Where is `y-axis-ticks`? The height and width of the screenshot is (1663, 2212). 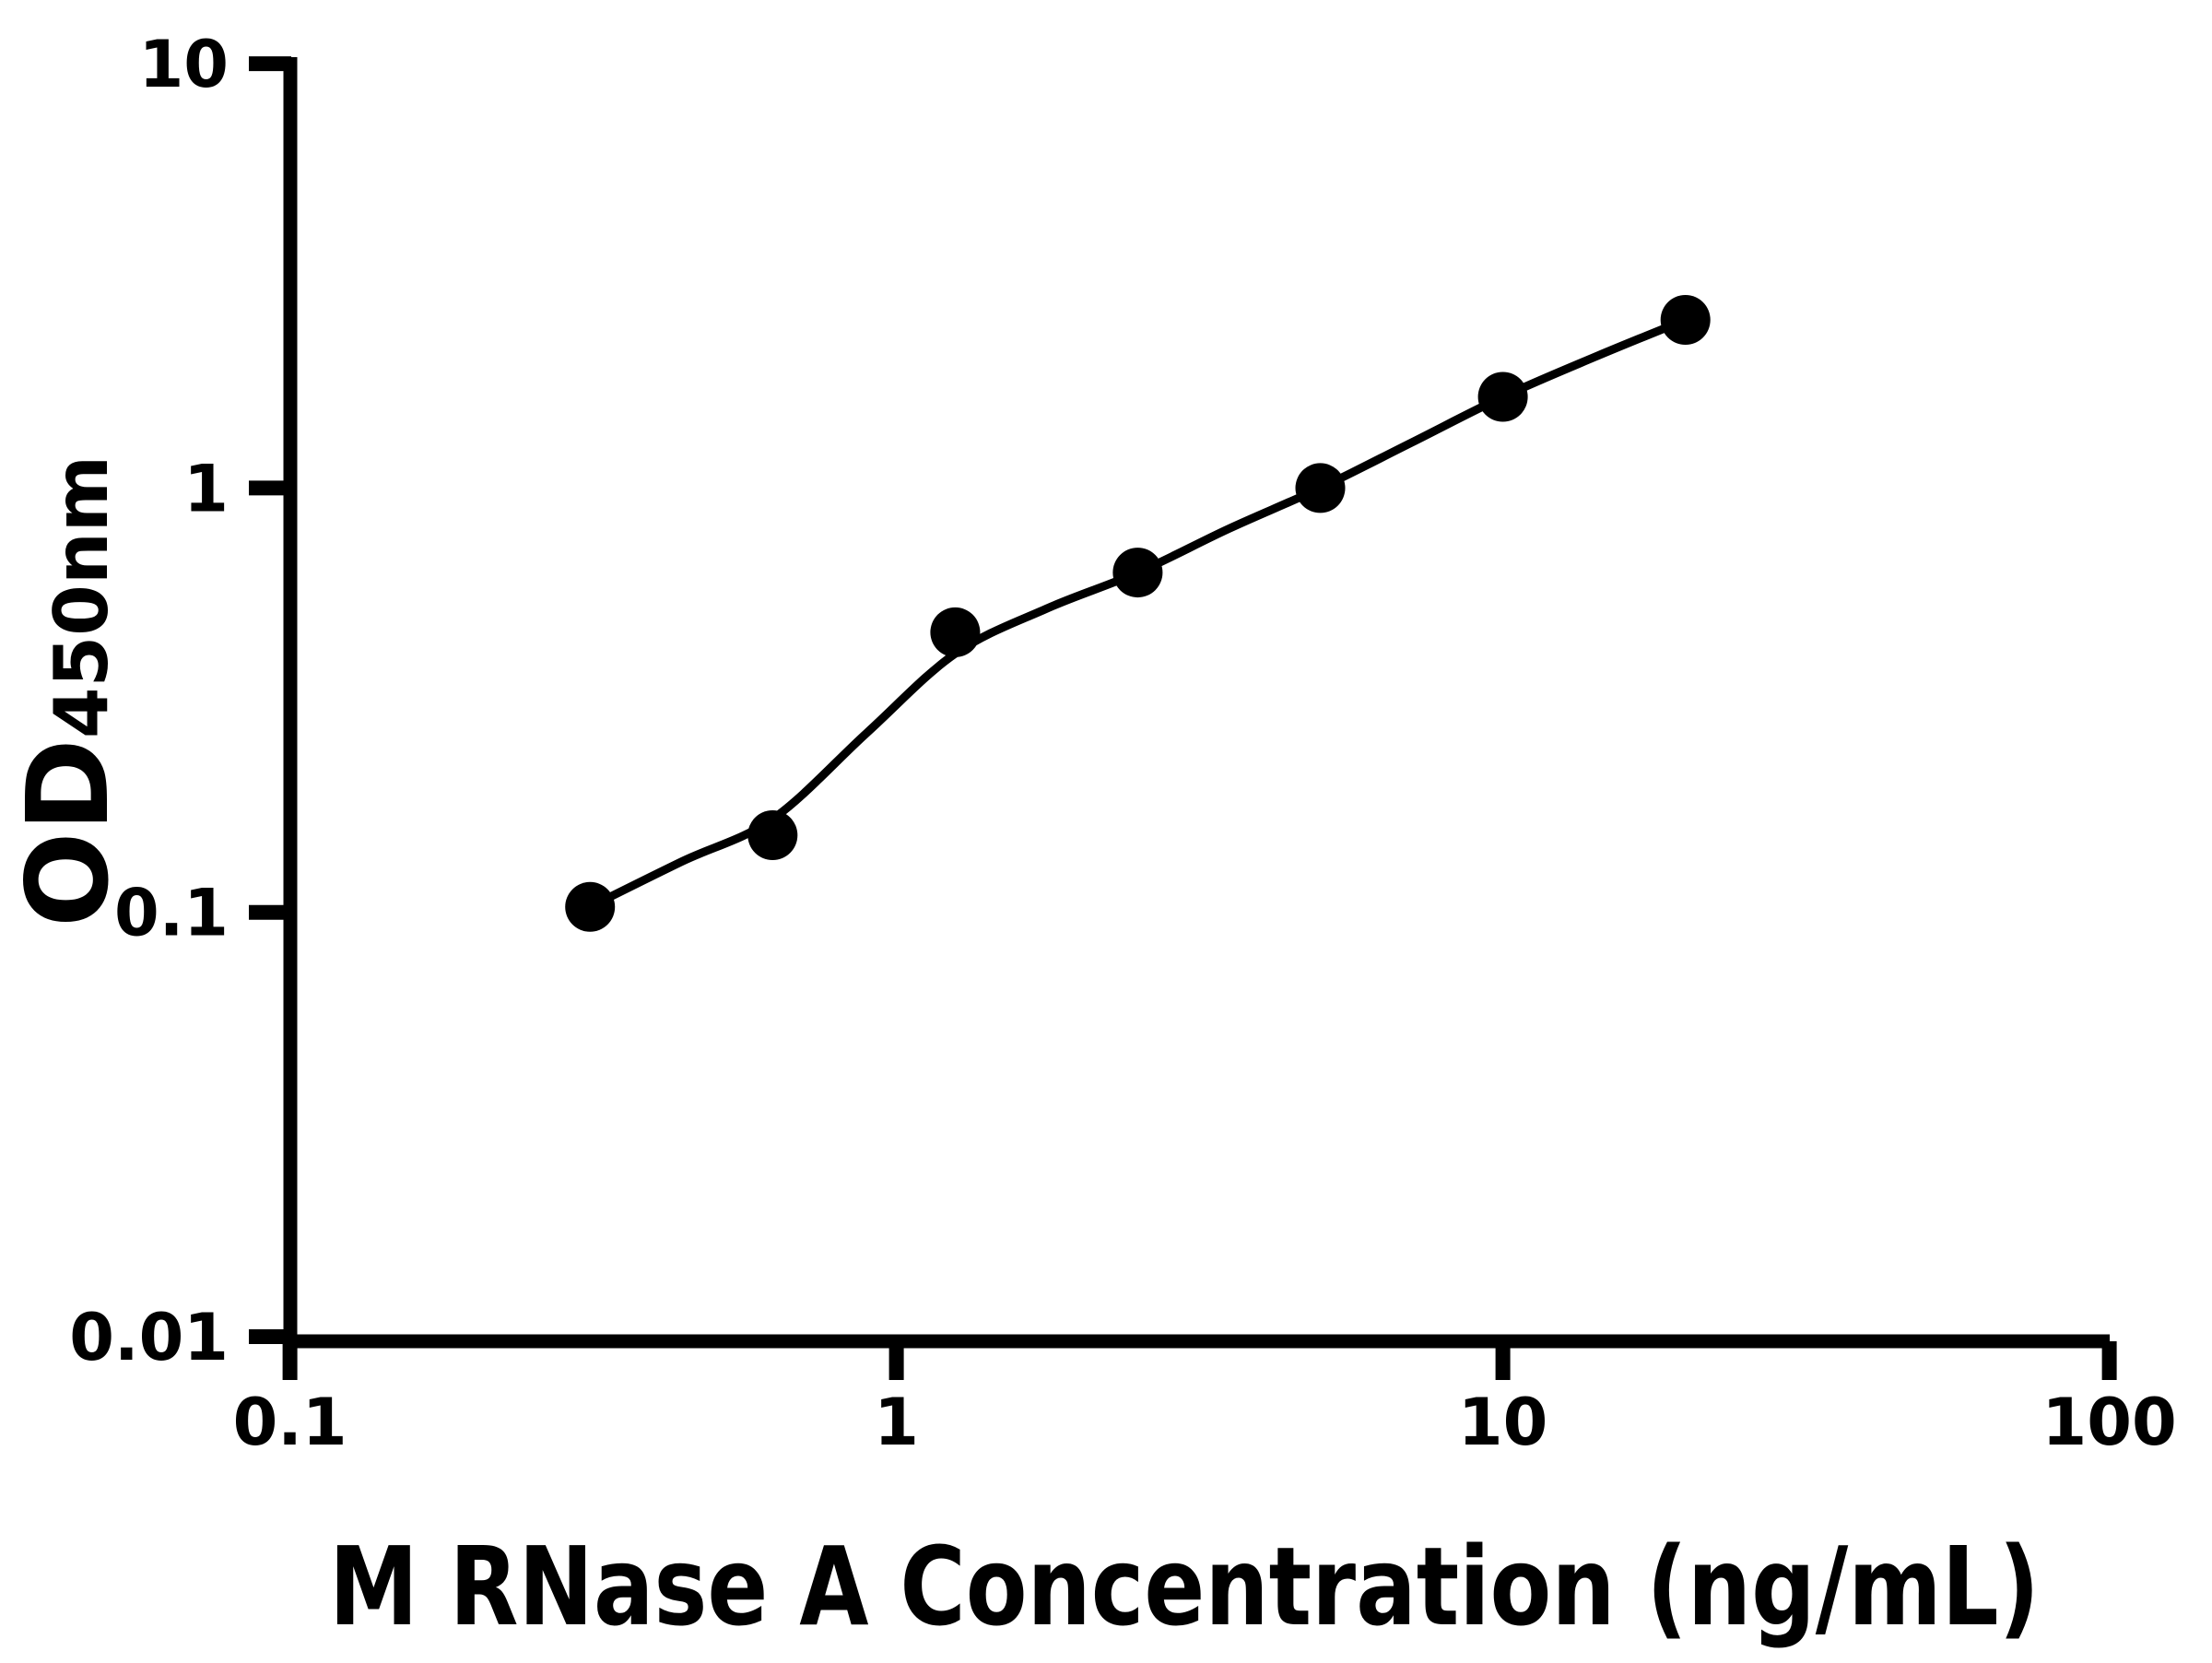 y-axis-ticks is located at coordinates (270, 700).